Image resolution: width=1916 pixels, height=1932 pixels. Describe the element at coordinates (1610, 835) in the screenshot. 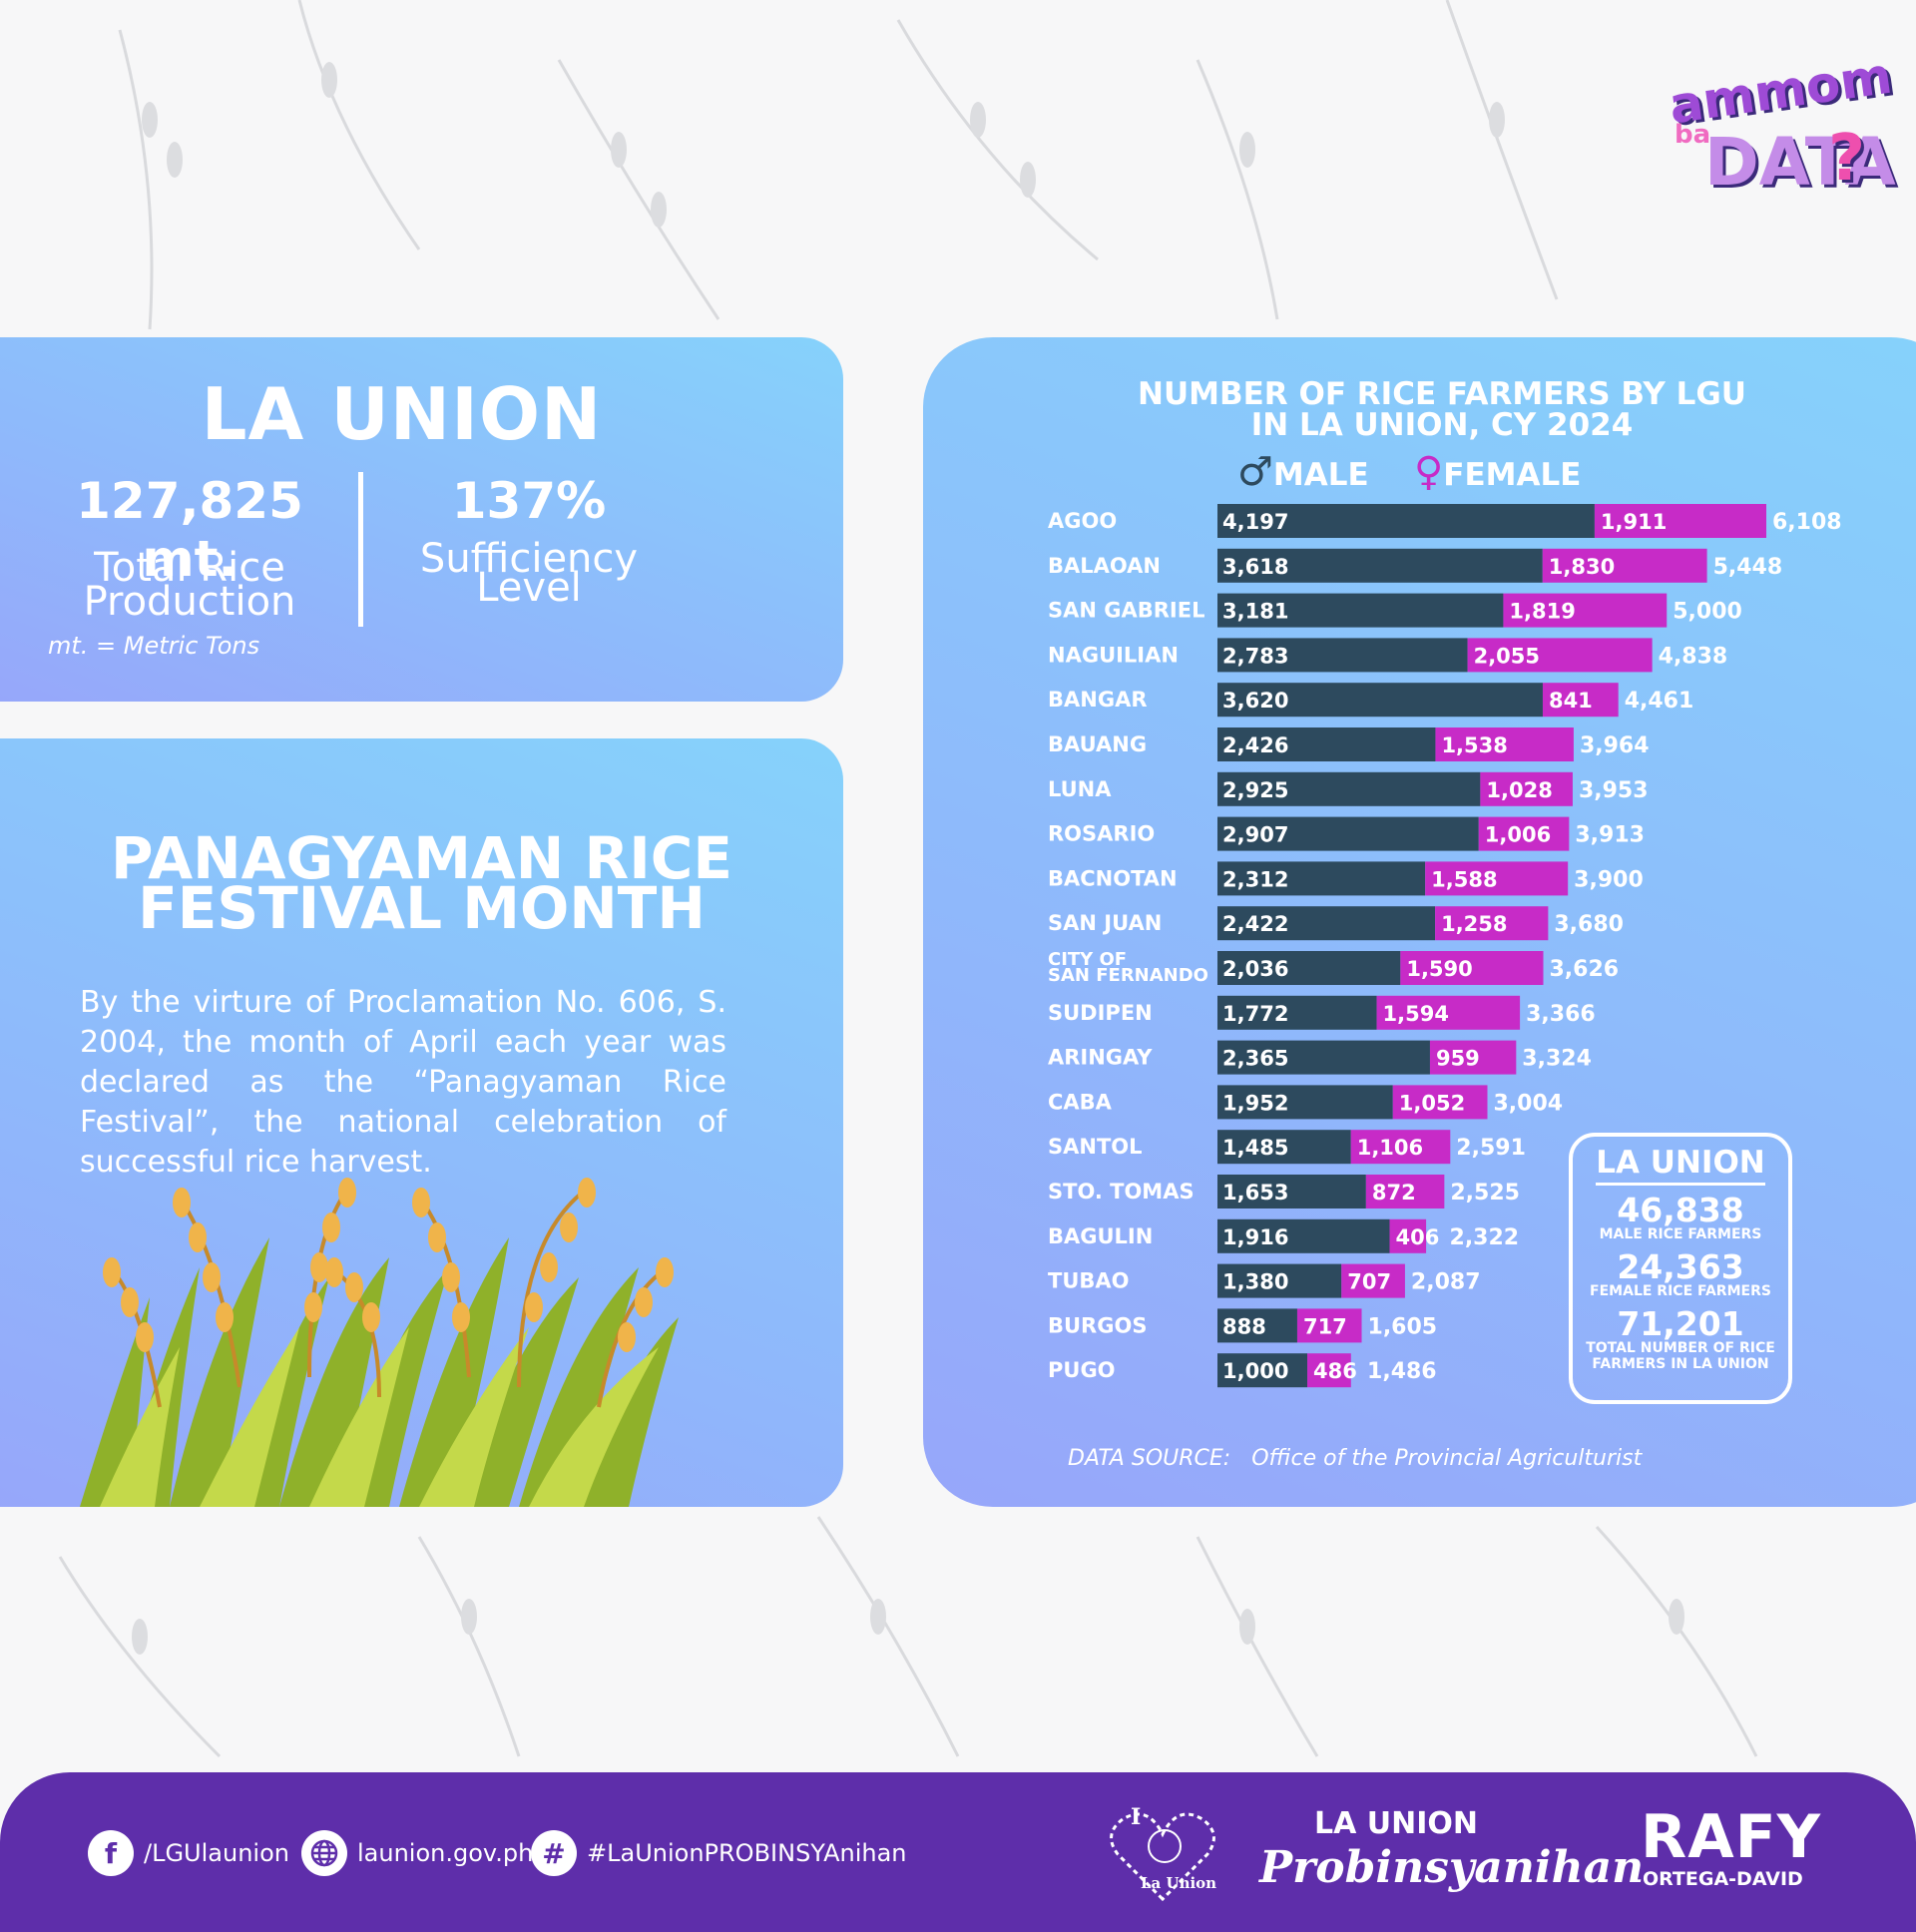

I see `total-value-label: 3,913` at that location.